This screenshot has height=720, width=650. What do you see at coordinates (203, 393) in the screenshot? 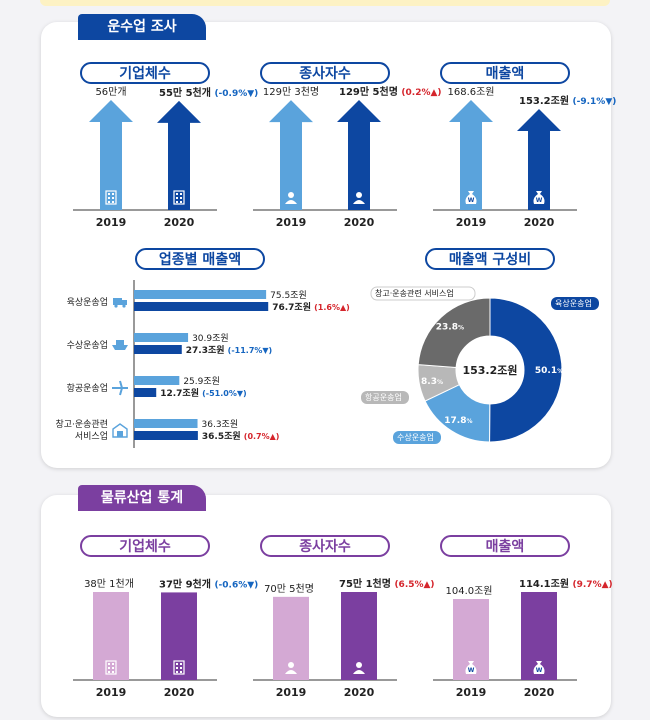
I see `industry-value-label: 12.7조원 (-51.0%▼)` at bounding box center [203, 393].